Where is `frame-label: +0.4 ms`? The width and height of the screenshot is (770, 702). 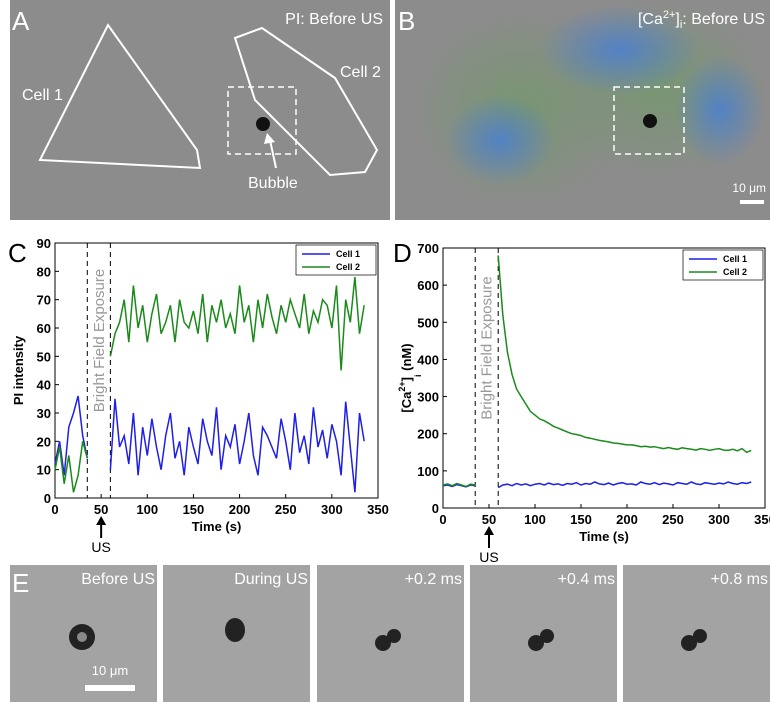 frame-label: +0.4 ms is located at coordinates (586, 579).